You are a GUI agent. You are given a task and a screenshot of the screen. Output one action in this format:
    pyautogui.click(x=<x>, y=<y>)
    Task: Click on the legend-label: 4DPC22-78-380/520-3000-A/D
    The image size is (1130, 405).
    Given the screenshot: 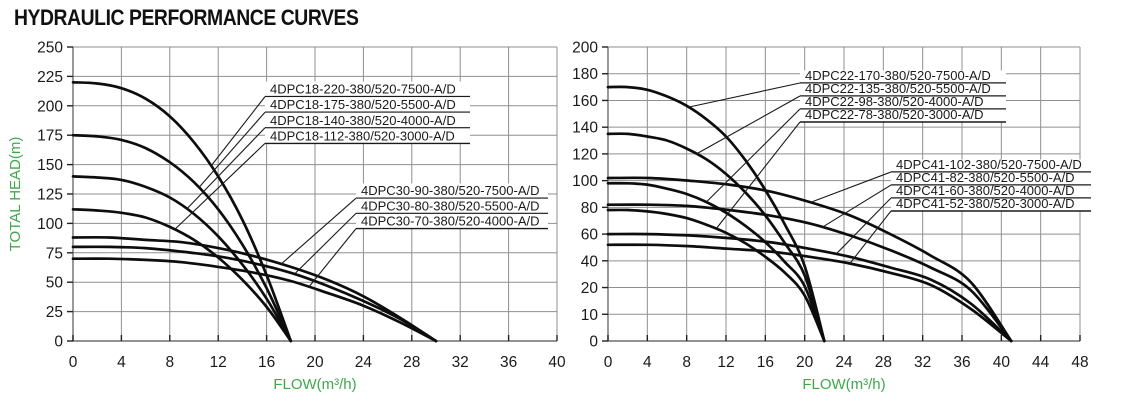 What is the action you would take?
    pyautogui.click(x=894, y=114)
    